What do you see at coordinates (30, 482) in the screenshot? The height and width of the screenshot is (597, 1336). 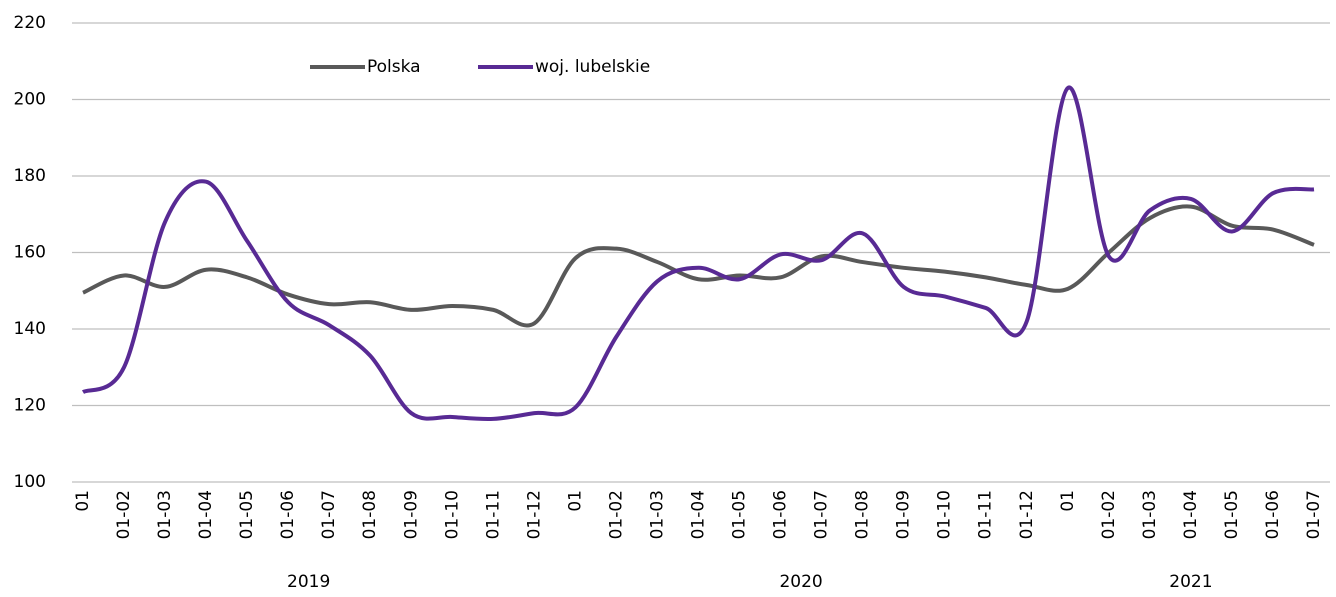 I see `y-tick-label: 100` at bounding box center [30, 482].